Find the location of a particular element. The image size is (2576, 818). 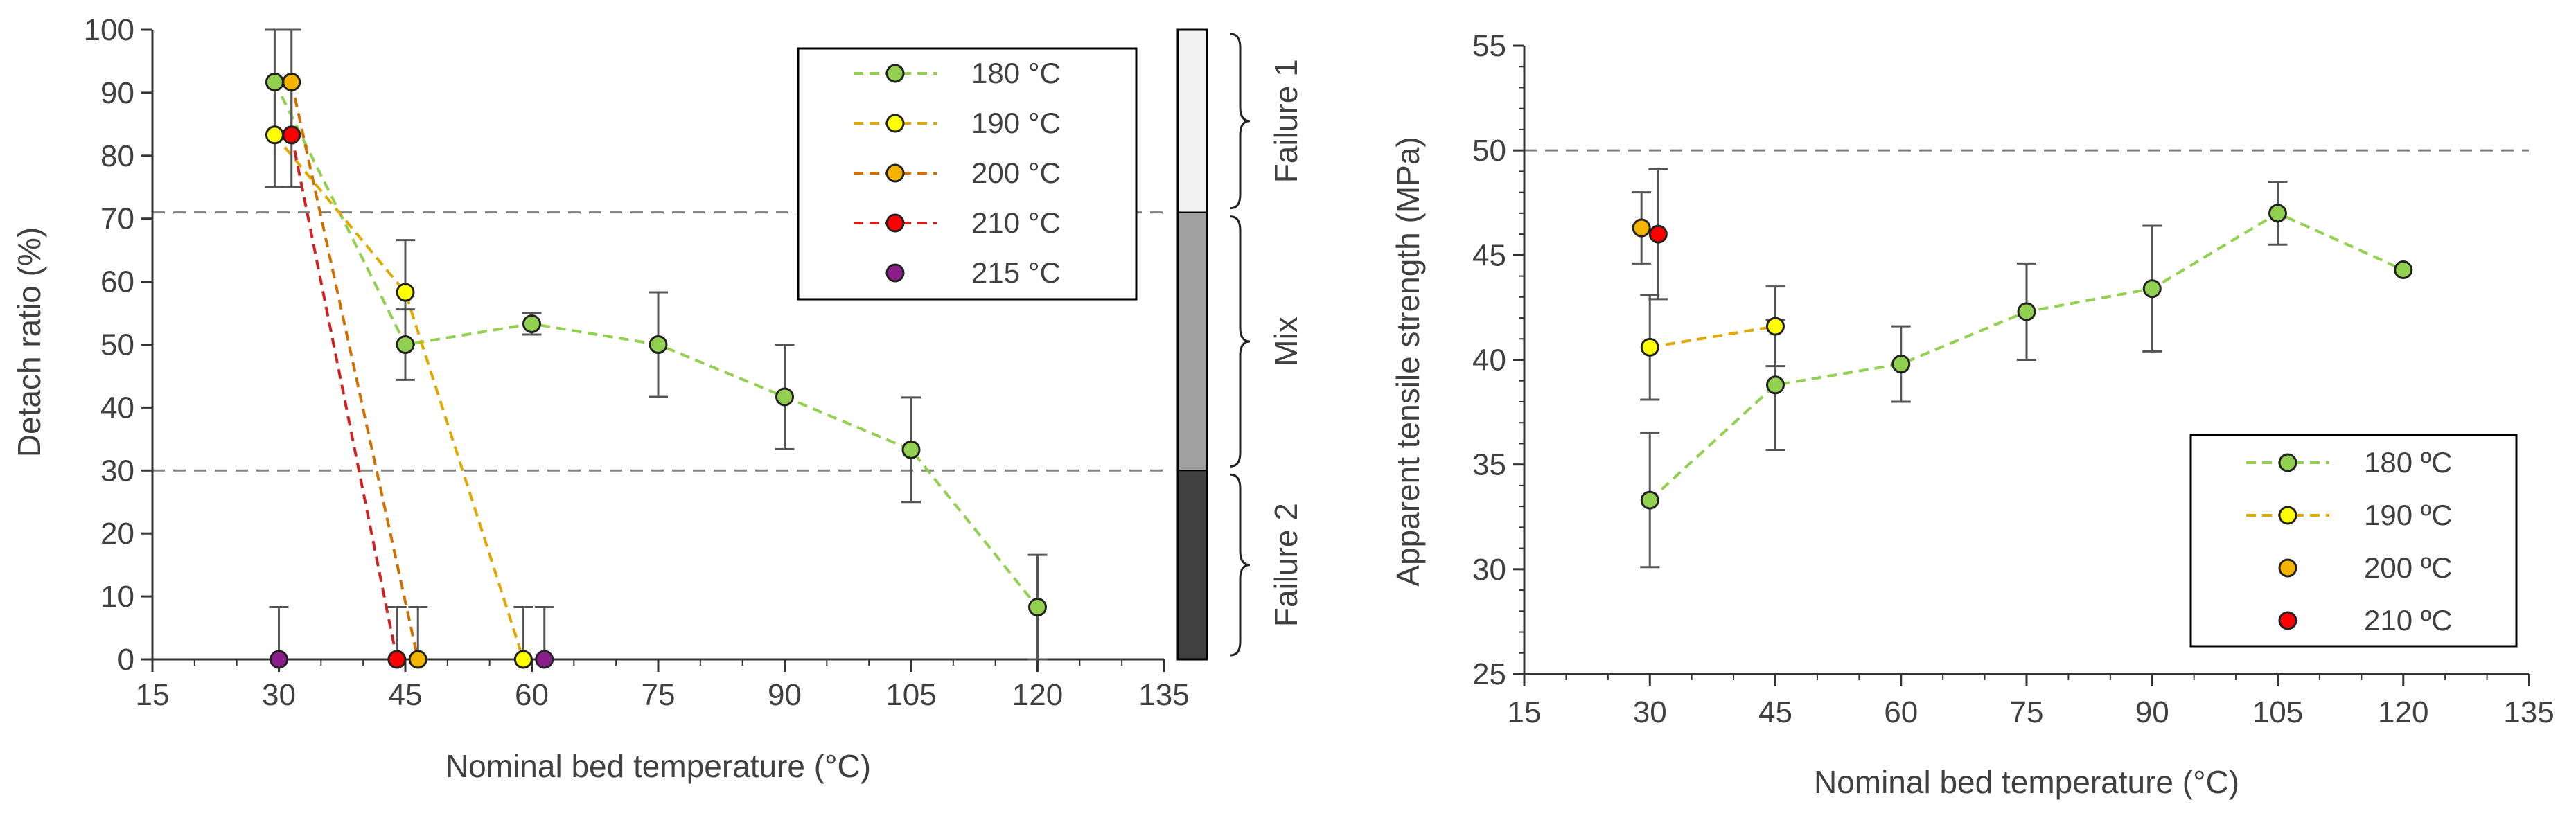

y-tick-label: 25 is located at coordinates (1489, 674).